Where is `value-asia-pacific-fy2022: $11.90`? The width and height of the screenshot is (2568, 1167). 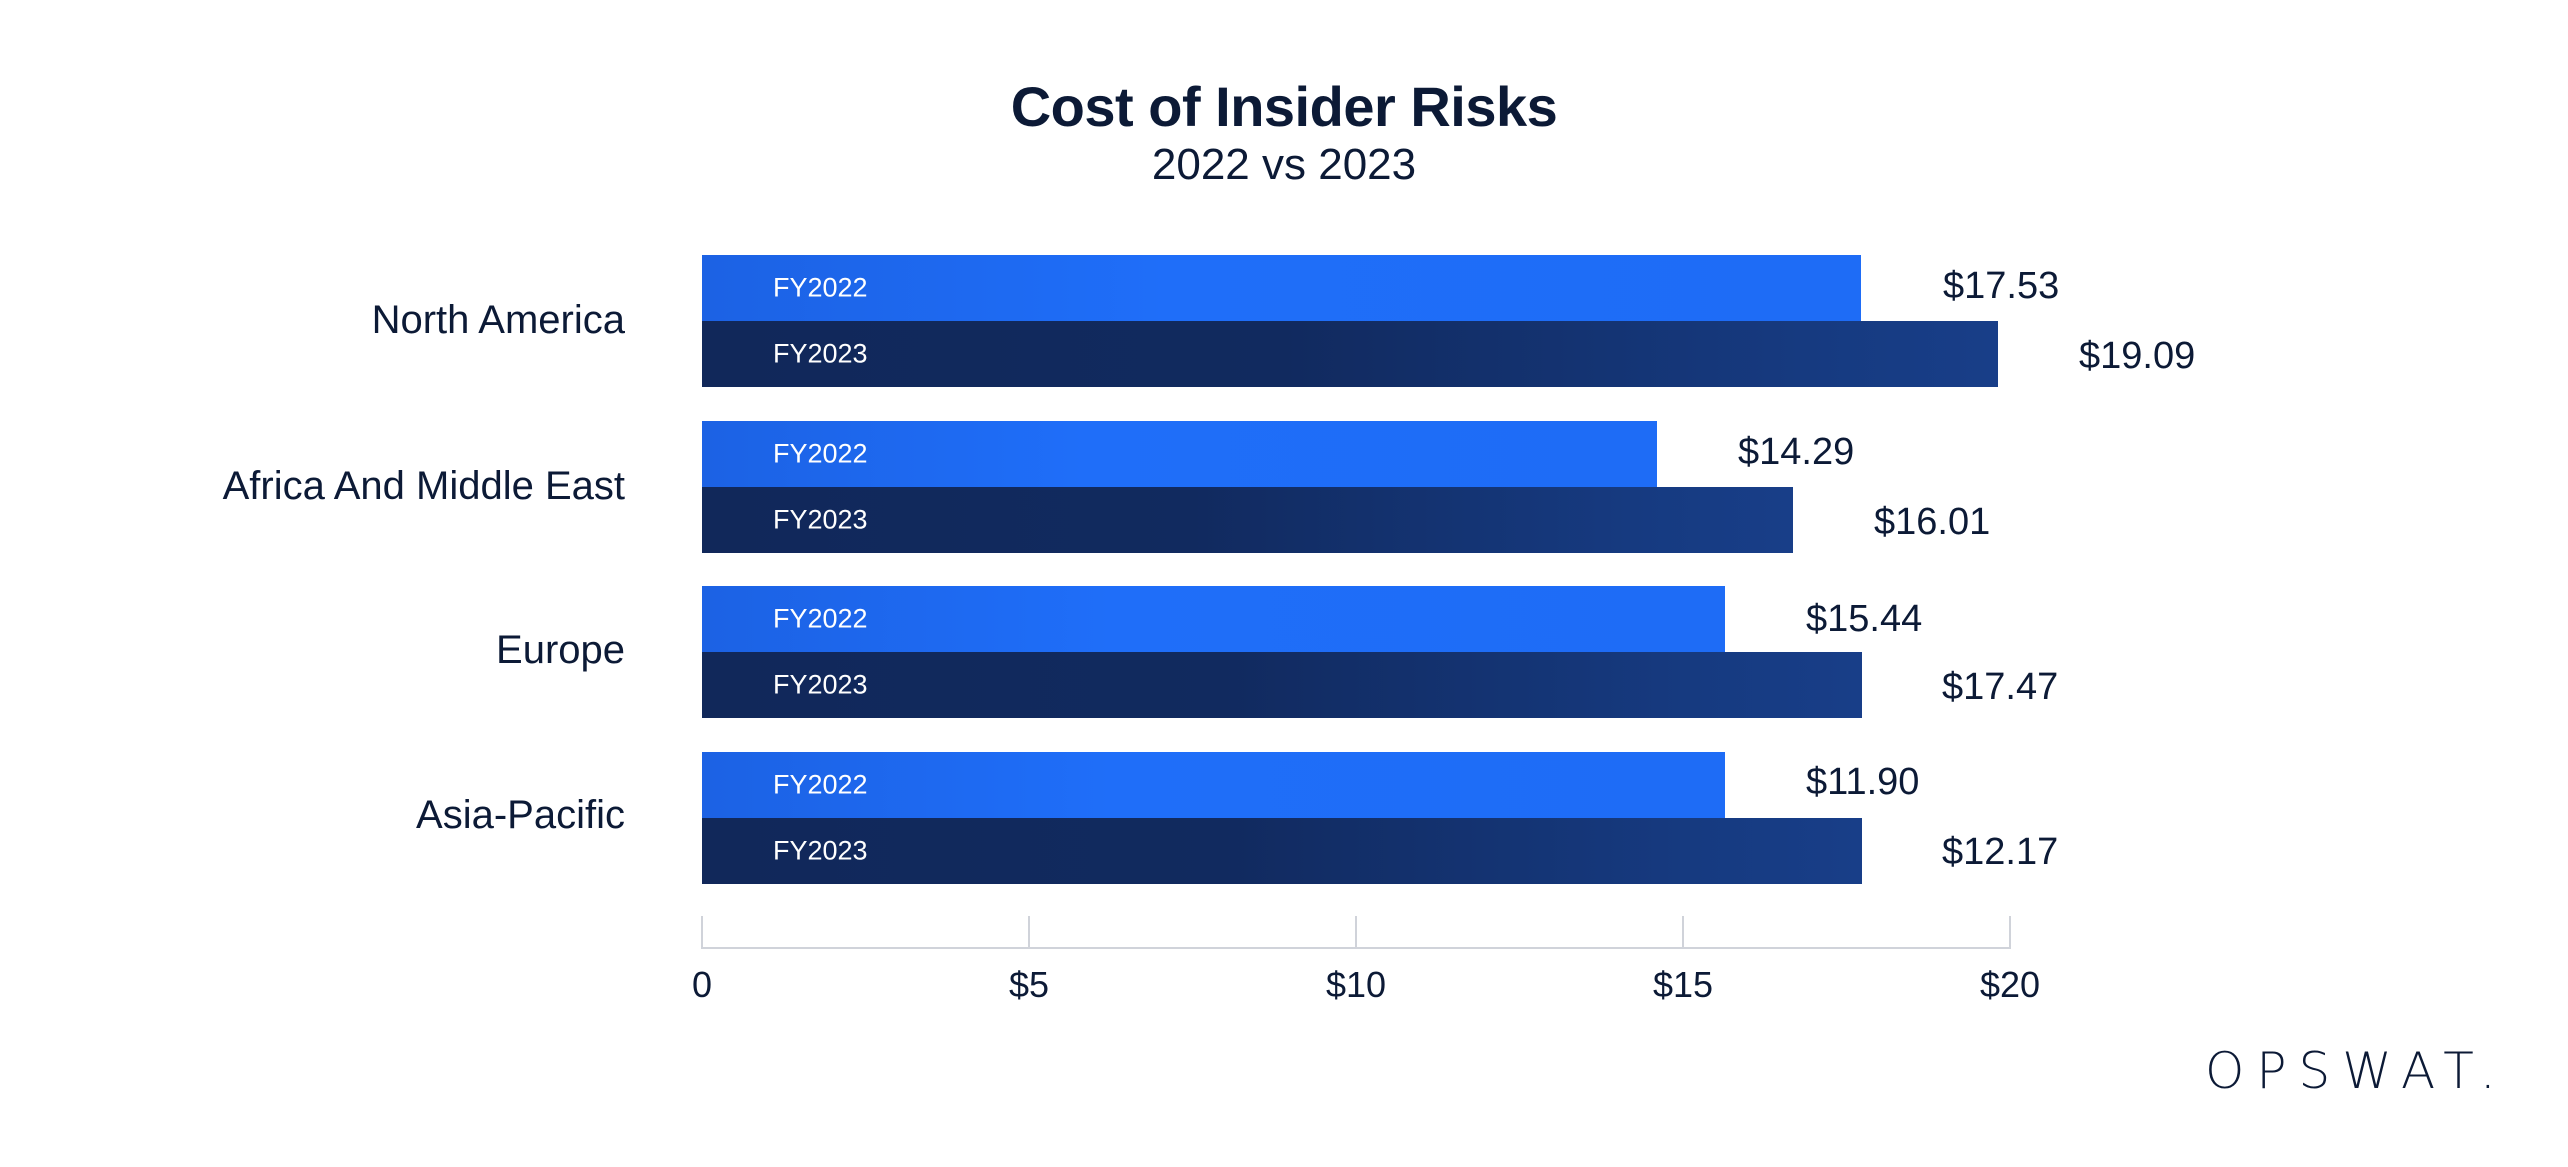 value-asia-pacific-fy2022: $11.90 is located at coordinates (1863, 782).